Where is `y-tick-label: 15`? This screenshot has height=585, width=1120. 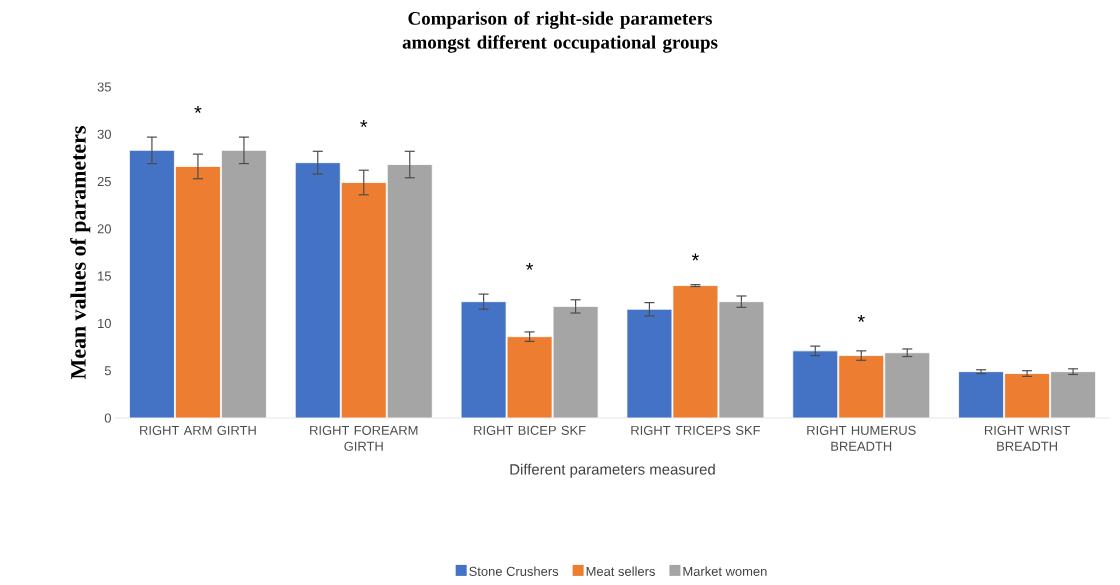
y-tick-label: 15 is located at coordinates (104, 276).